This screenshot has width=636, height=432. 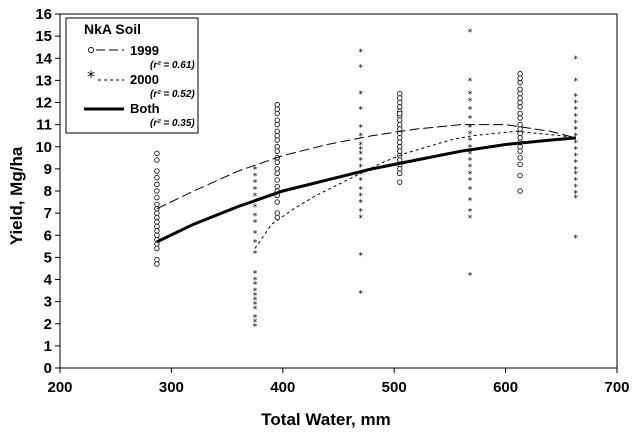 What do you see at coordinates (470, 168) in the screenshot?
I see `point-2000-53: *` at bounding box center [470, 168].